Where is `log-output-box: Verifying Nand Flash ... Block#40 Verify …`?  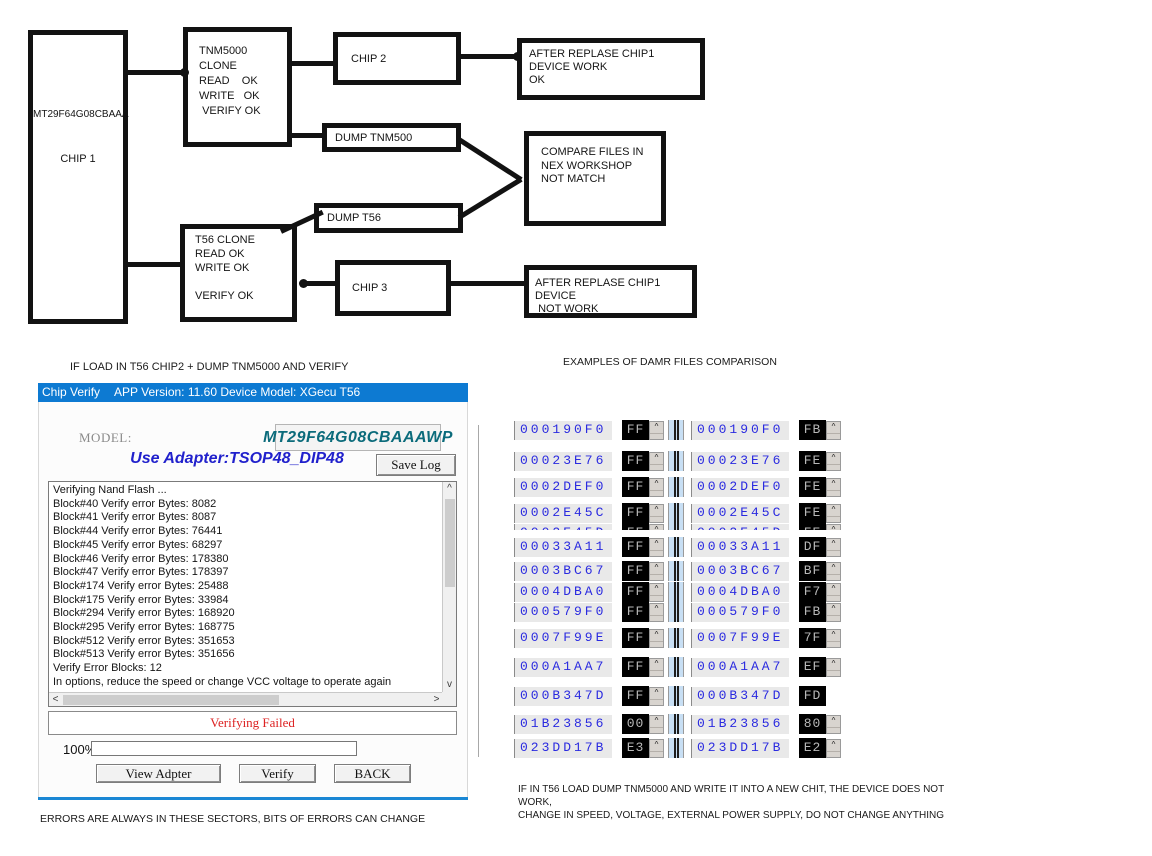 log-output-box: Verifying Nand Flash ... Block#40 Verify … is located at coordinates (252, 594).